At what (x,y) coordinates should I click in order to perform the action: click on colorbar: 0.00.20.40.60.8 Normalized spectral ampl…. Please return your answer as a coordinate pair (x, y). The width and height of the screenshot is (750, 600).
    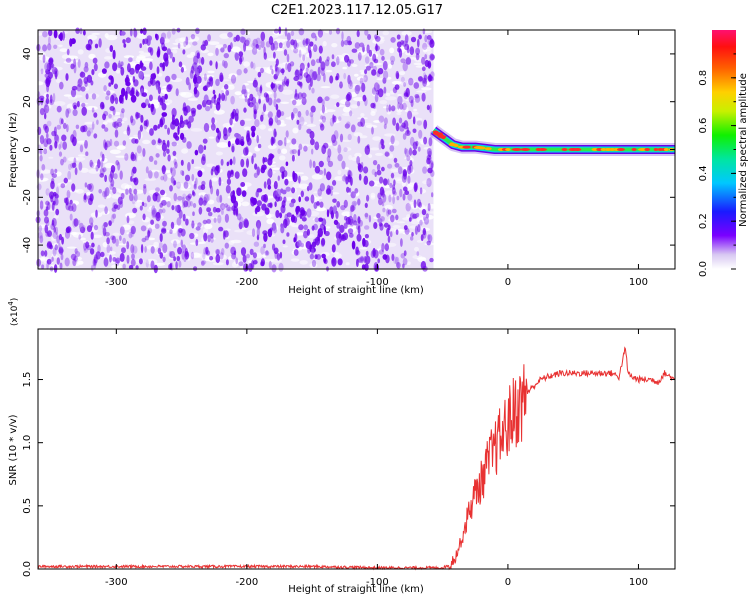
    Looking at the image, I should click on (723, 153).